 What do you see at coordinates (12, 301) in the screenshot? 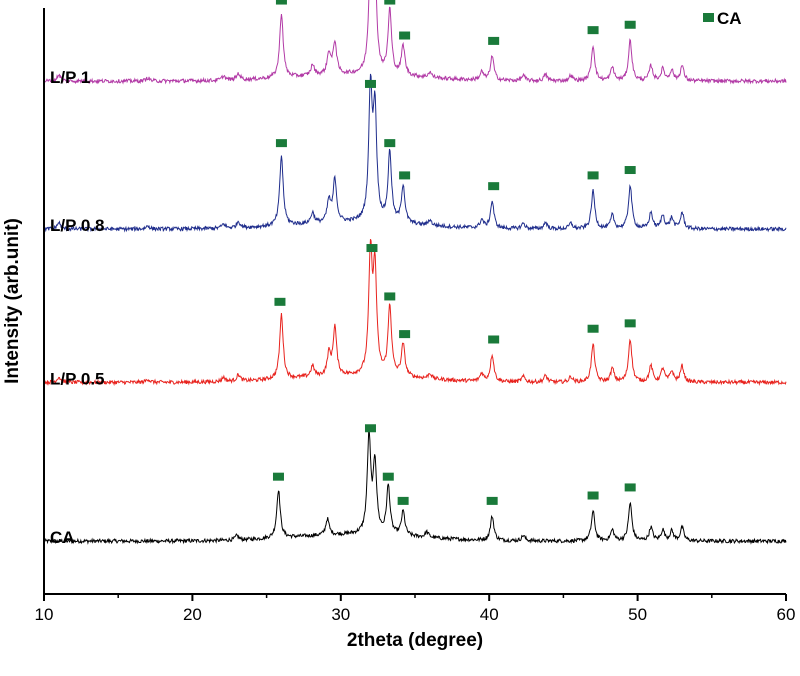
I see `y-axis-label: Intensity (arb.unit)` at bounding box center [12, 301].